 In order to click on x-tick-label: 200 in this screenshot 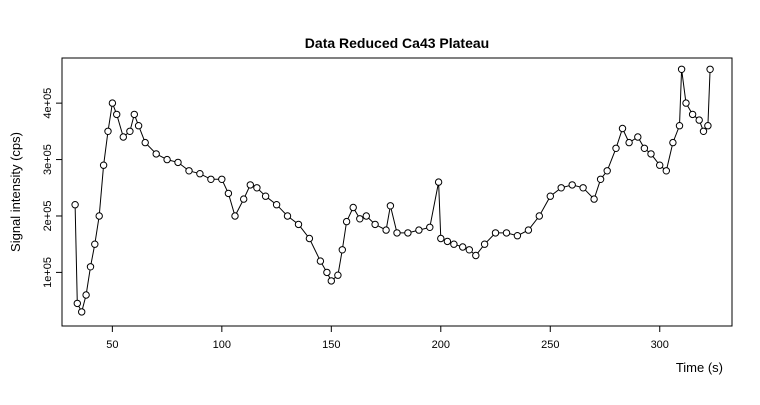, I will do `click(441, 345)`.